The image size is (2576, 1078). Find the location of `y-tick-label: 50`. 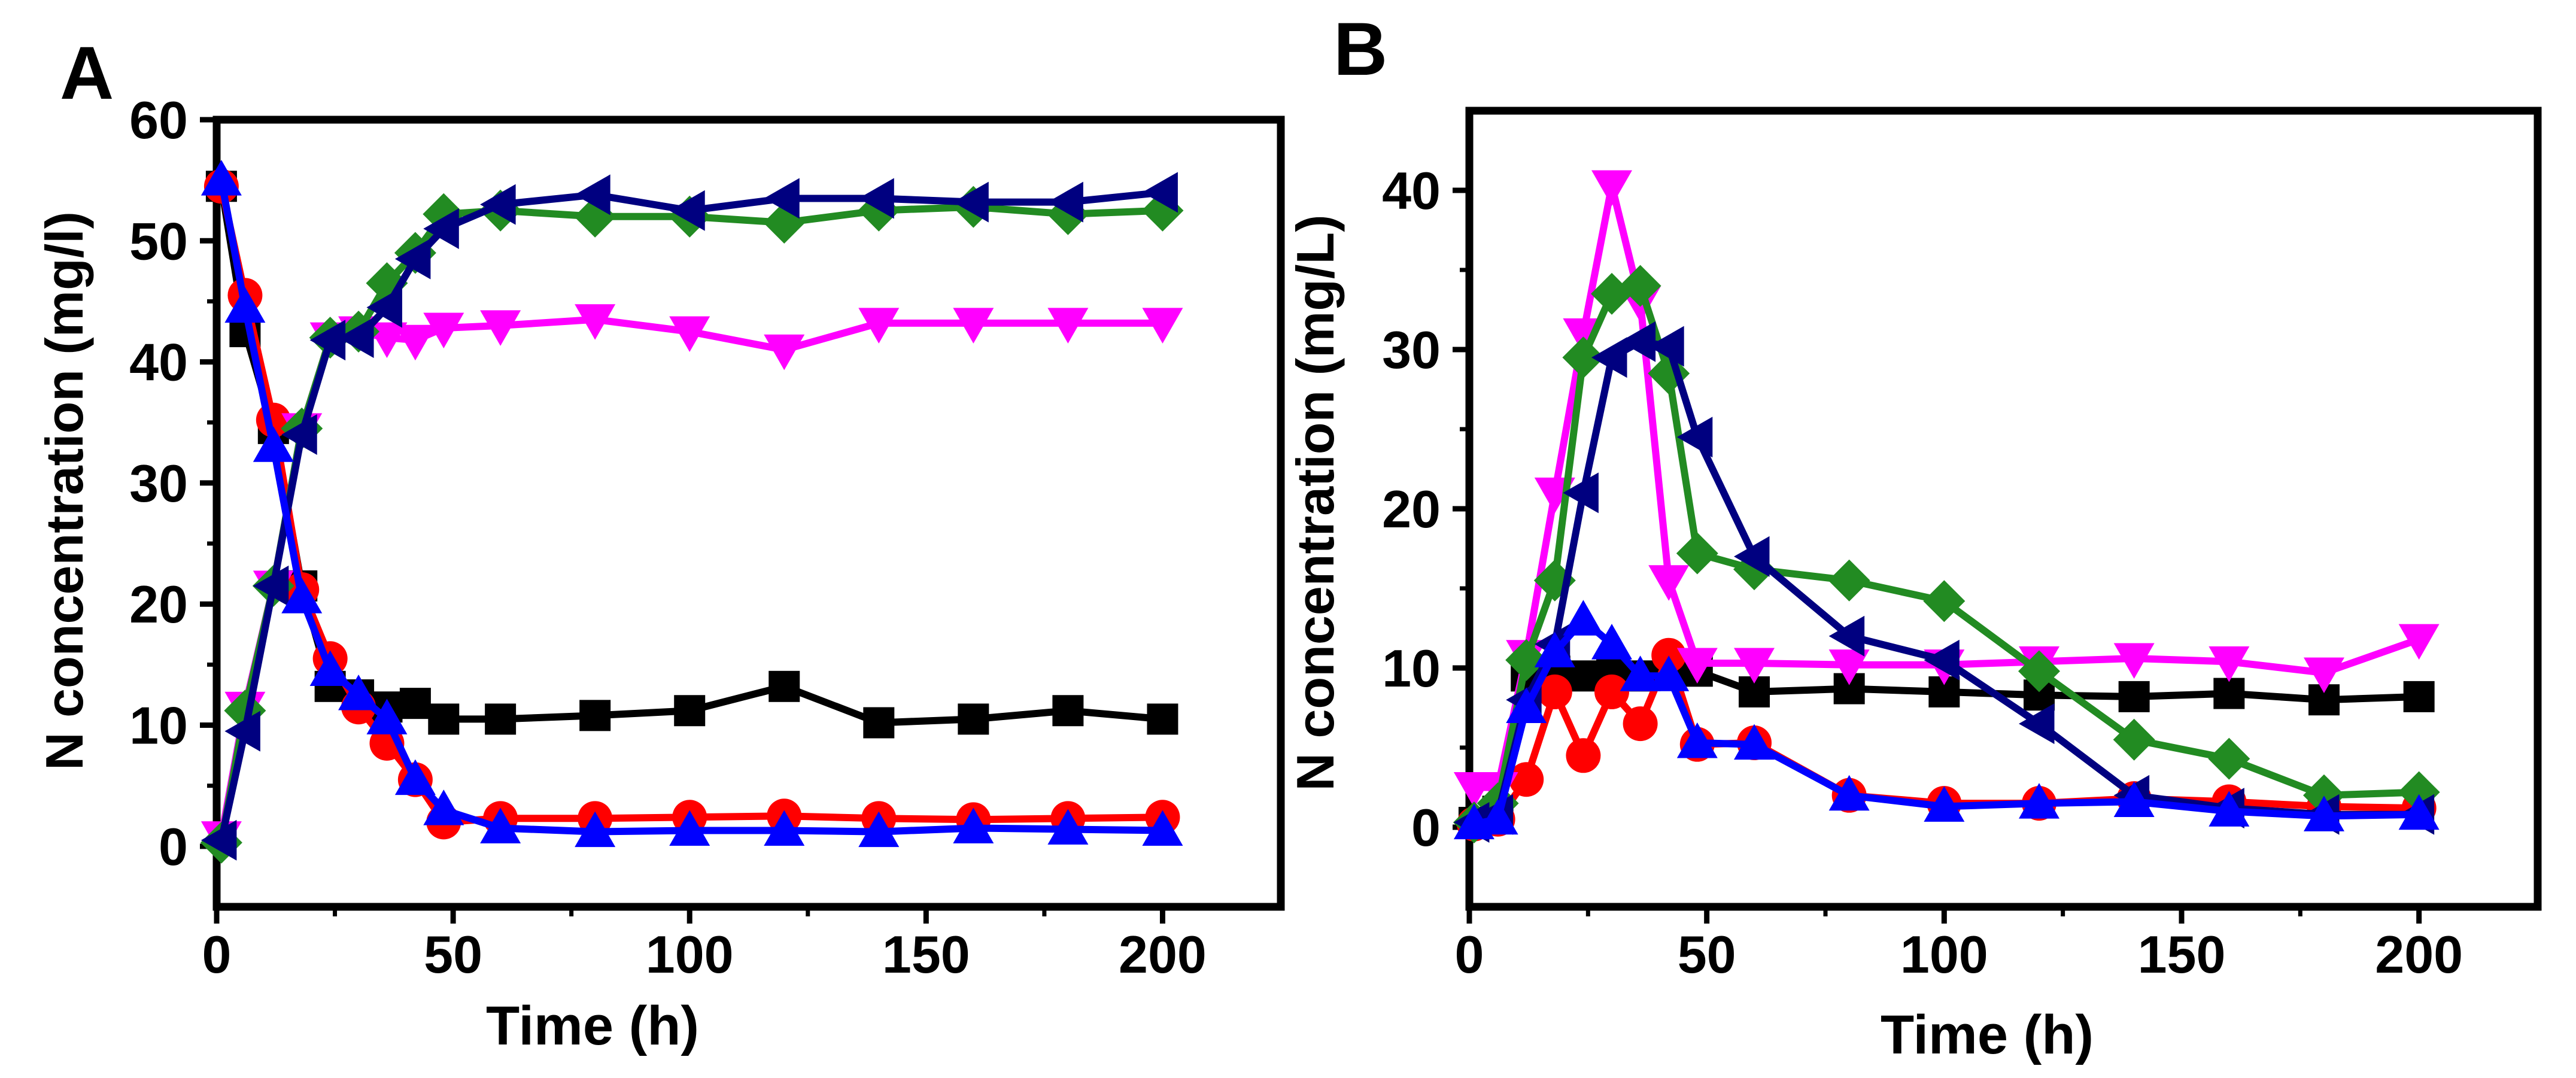

y-tick-label: 50 is located at coordinates (158, 241).